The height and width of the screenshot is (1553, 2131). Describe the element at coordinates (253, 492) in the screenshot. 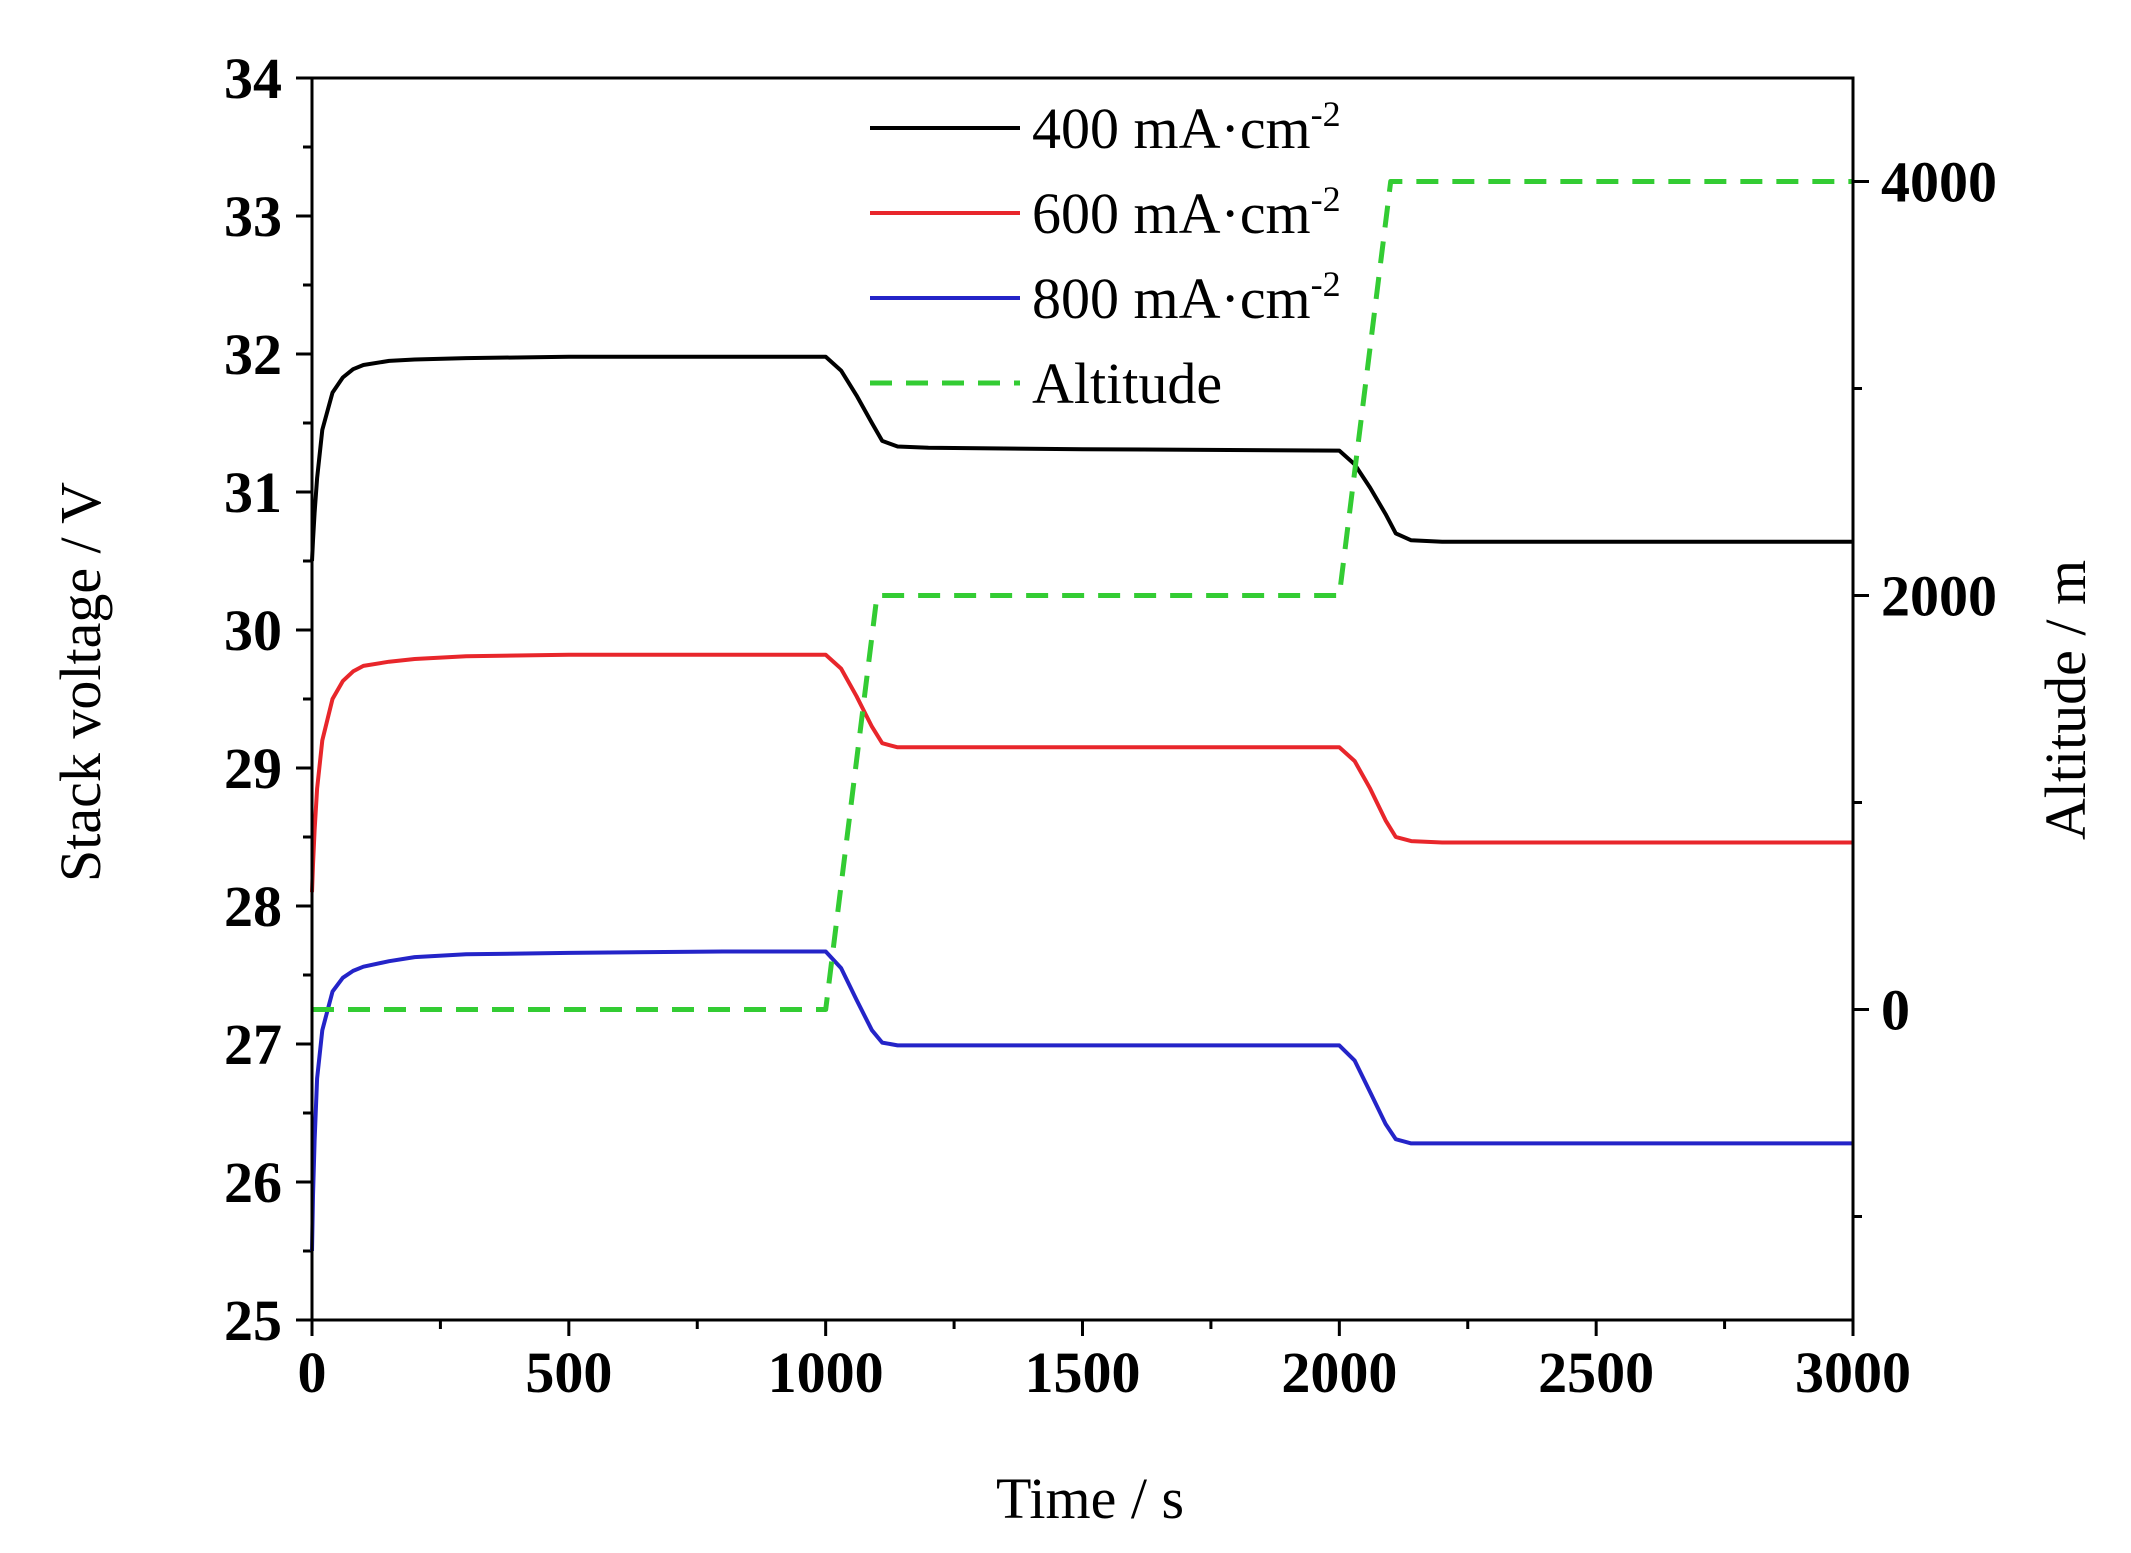

I see `left-y-tick-label: 31` at that location.